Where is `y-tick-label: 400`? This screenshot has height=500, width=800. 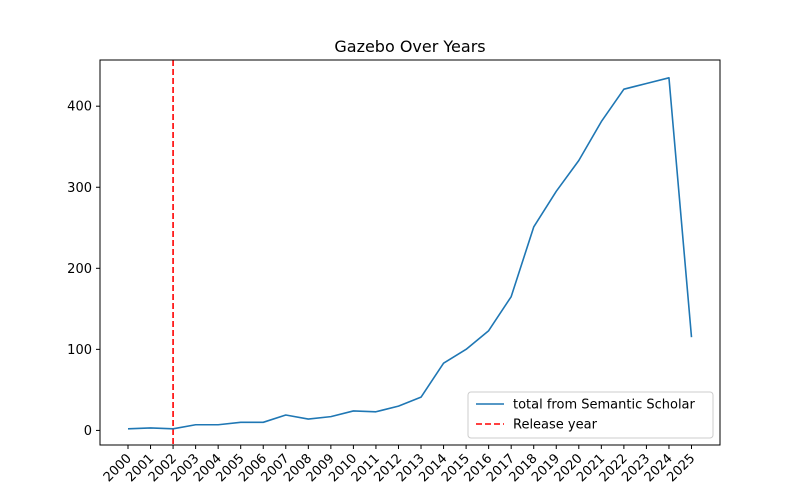 y-tick-label: 400 is located at coordinates (79, 107).